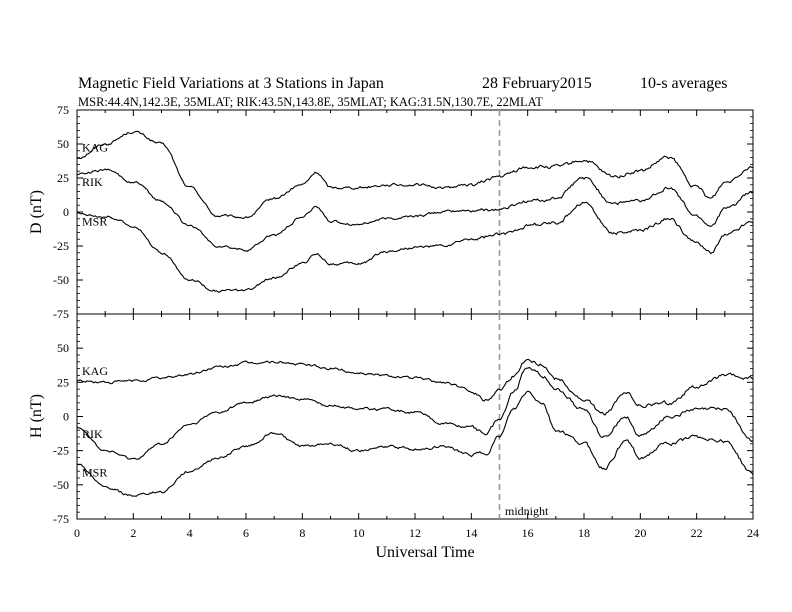 This screenshot has height=612, width=792. Describe the element at coordinates (424, 552) in the screenshot. I see `x-axis-label: Universal Time` at that location.